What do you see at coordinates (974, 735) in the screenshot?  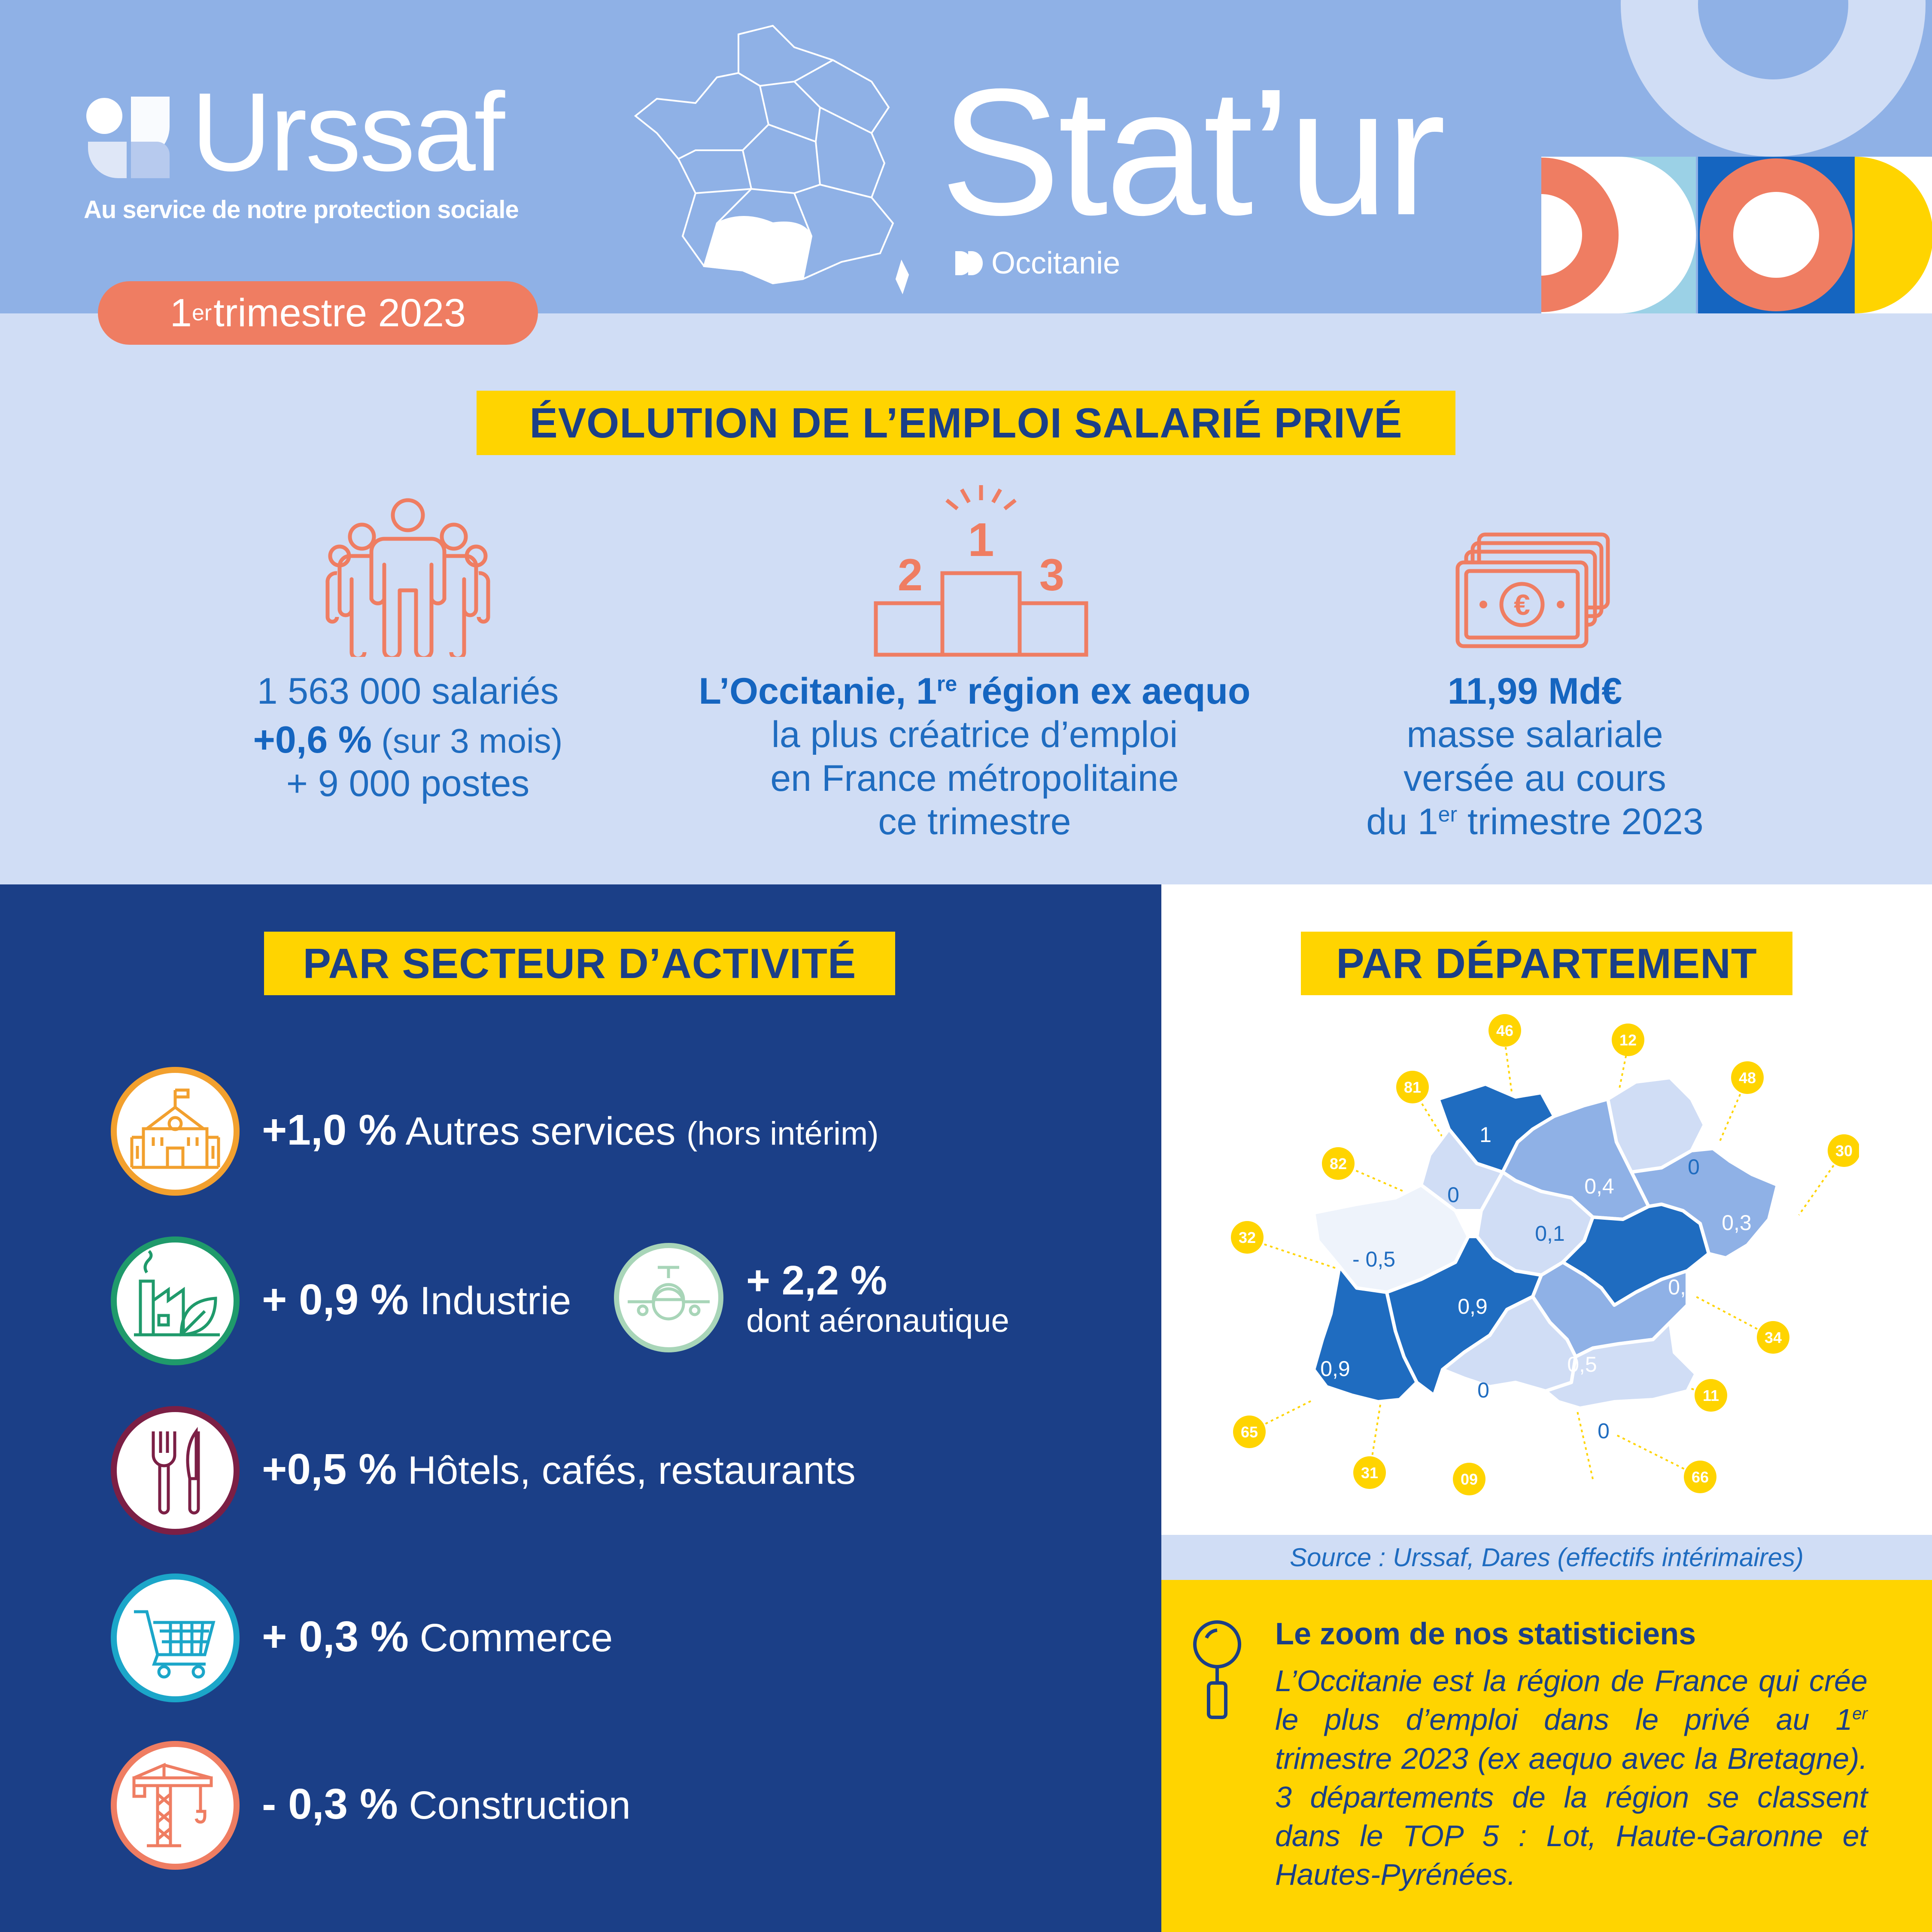 I see `kpi-ranking-line2: la plus créatrice d’emploi` at bounding box center [974, 735].